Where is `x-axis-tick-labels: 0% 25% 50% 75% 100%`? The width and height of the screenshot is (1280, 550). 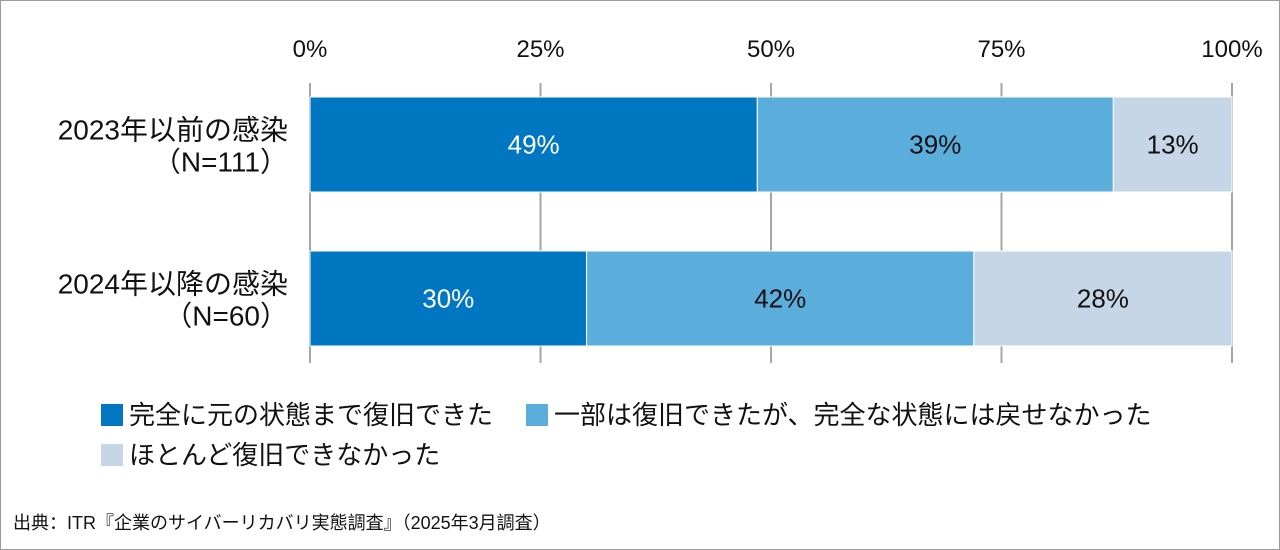 x-axis-tick-labels: 0% 25% 50% 75% 100% is located at coordinates (778, 49).